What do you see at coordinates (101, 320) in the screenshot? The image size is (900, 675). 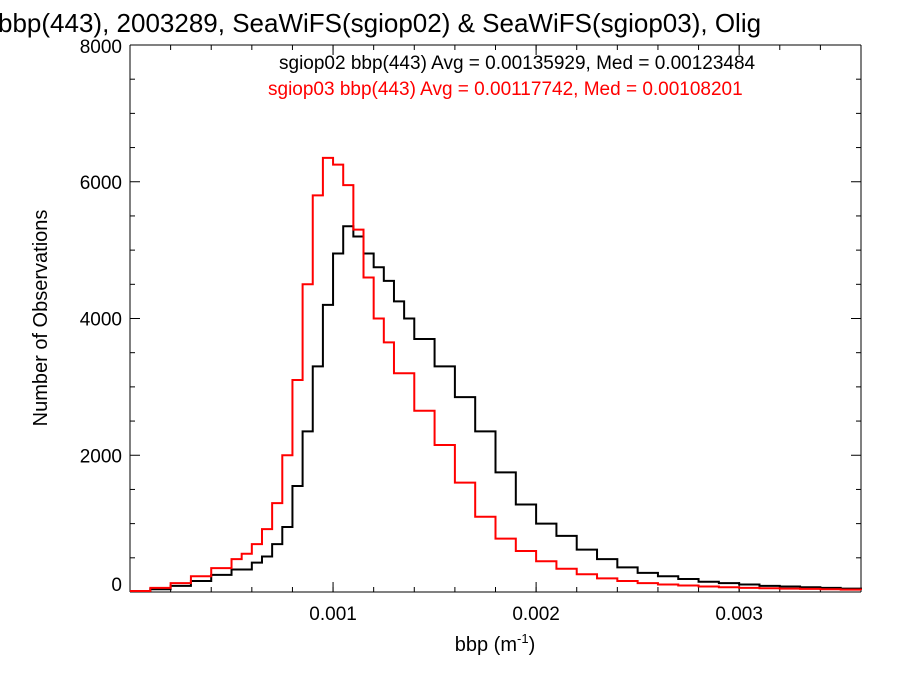 I see `y-tick-label-2: 4000` at bounding box center [101, 320].